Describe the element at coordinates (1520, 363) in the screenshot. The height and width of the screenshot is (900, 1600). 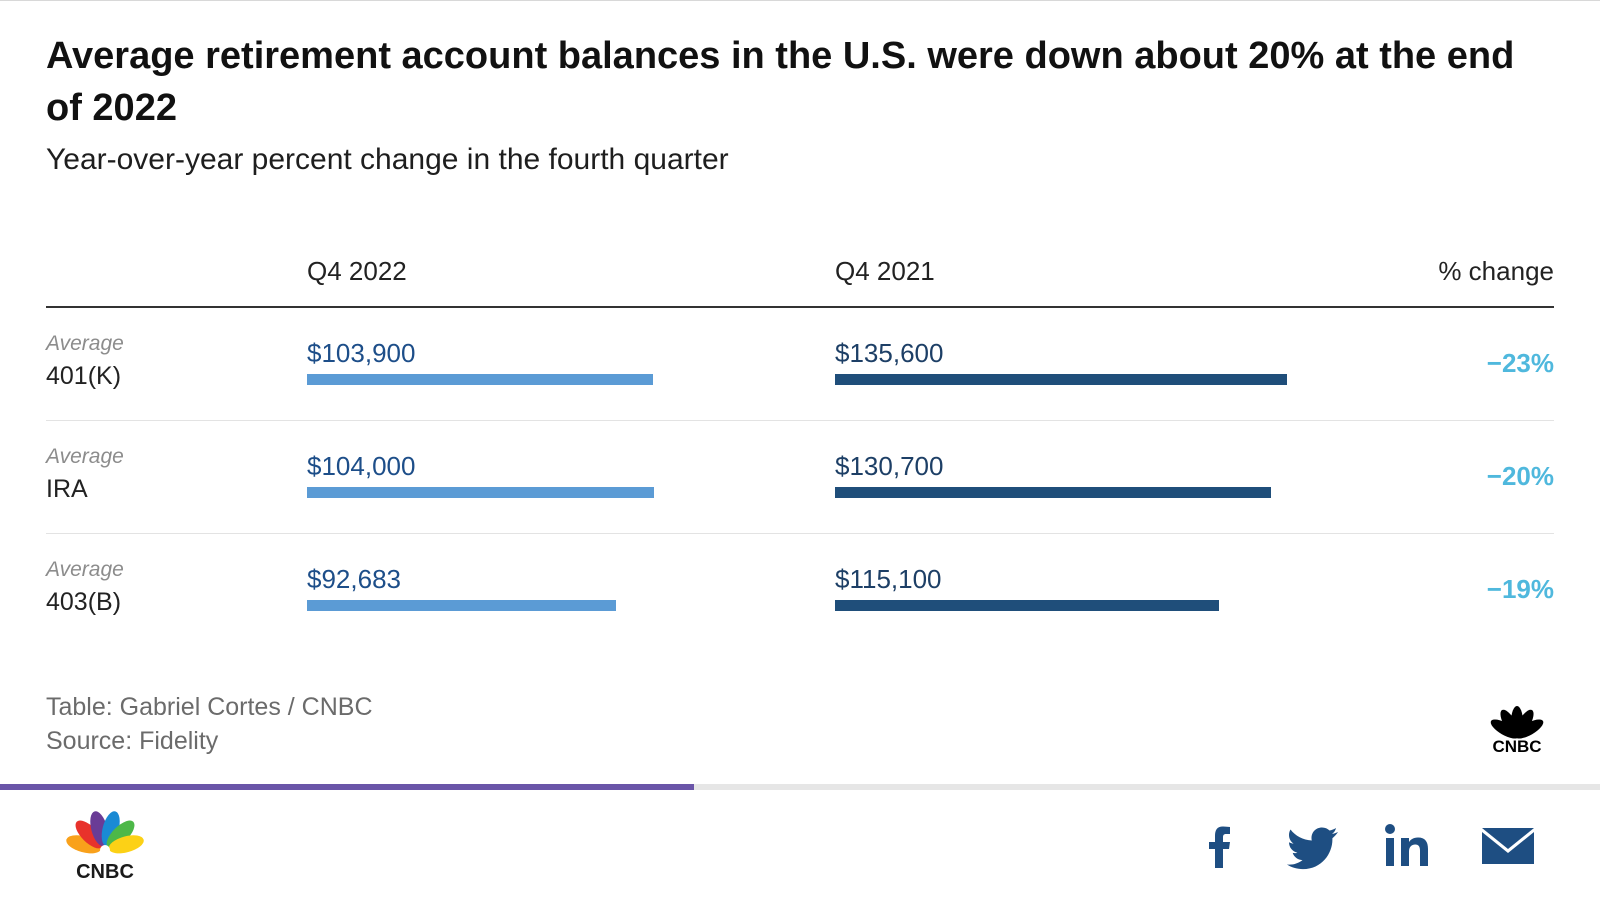
I see `percent-change-value: −23%` at that location.